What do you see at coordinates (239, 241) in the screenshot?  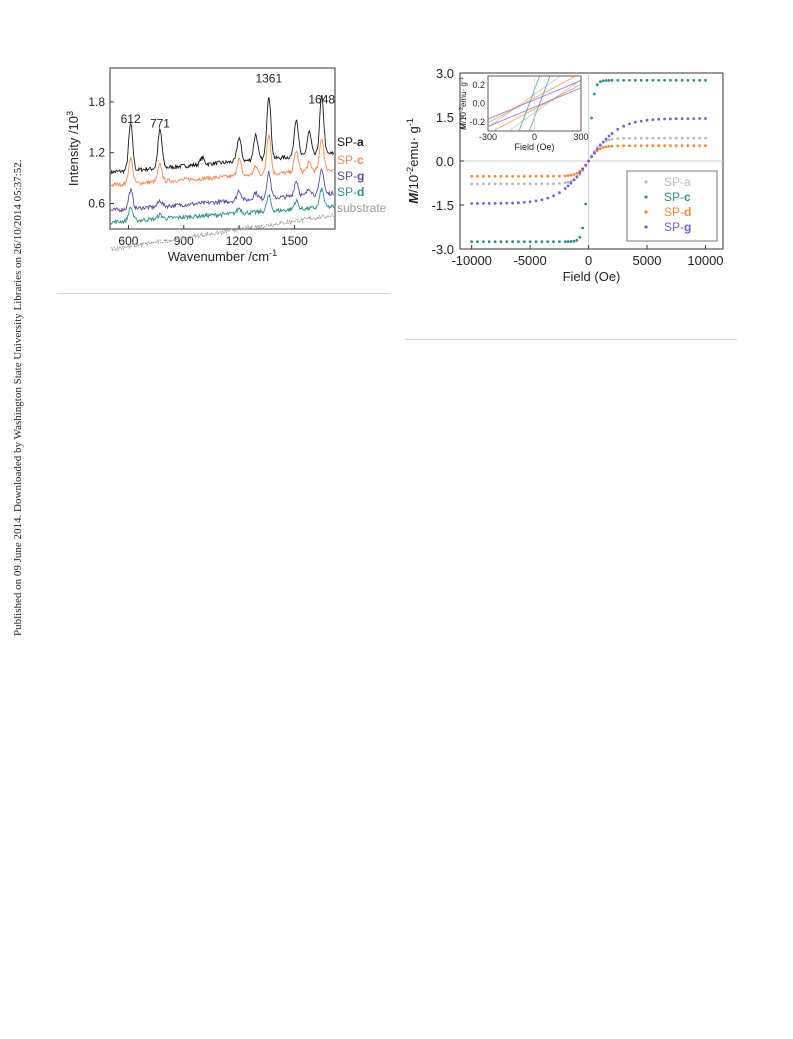 I see `raman-x-tick-label: 1200` at bounding box center [239, 241].